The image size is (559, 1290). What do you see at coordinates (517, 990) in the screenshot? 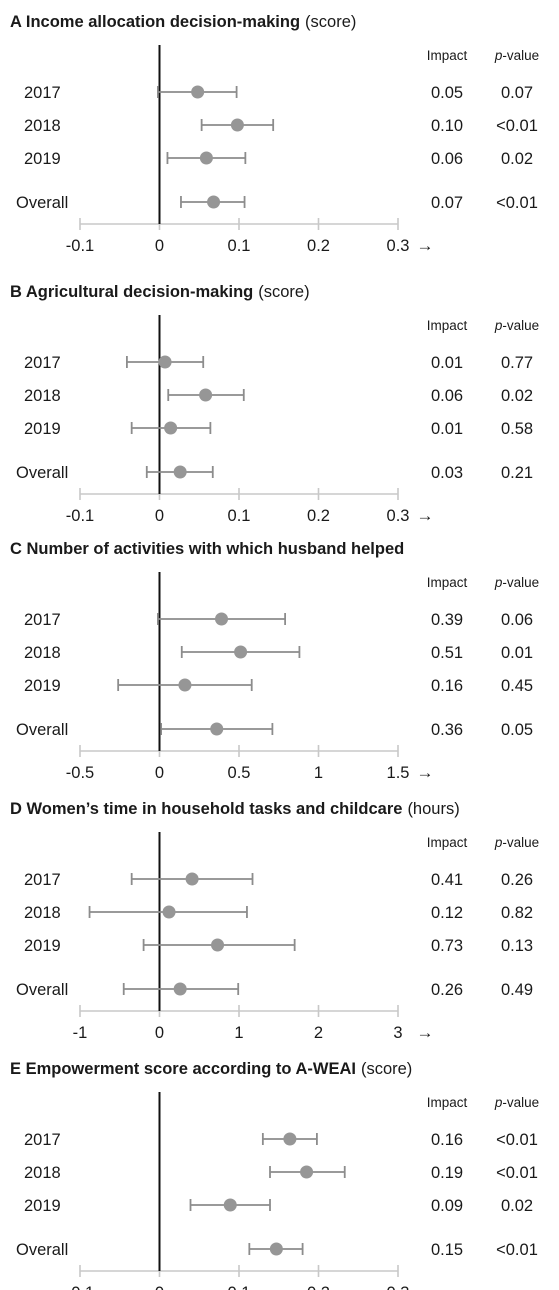
I see `p-value: 0.49` at bounding box center [517, 990].